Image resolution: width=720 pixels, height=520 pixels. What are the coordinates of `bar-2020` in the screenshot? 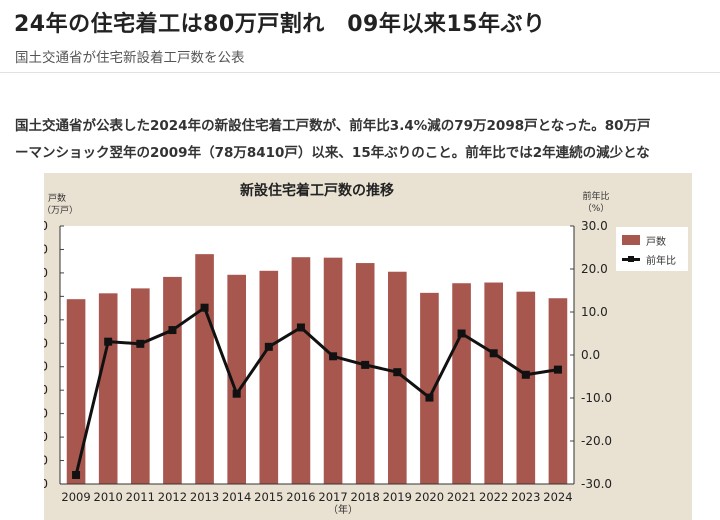 It's located at (429, 388).